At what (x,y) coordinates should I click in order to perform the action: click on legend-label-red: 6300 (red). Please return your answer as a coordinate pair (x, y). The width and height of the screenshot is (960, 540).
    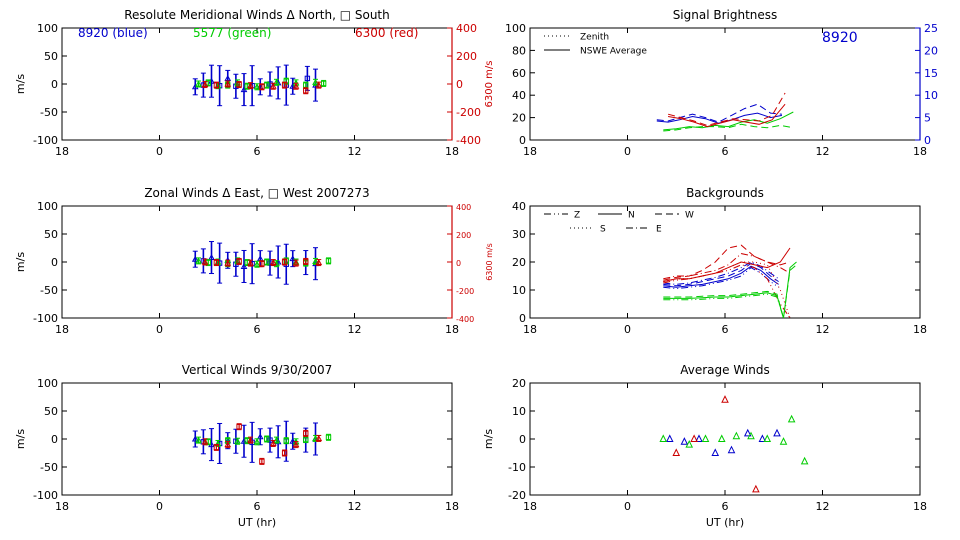
    Looking at the image, I should click on (386, 33).